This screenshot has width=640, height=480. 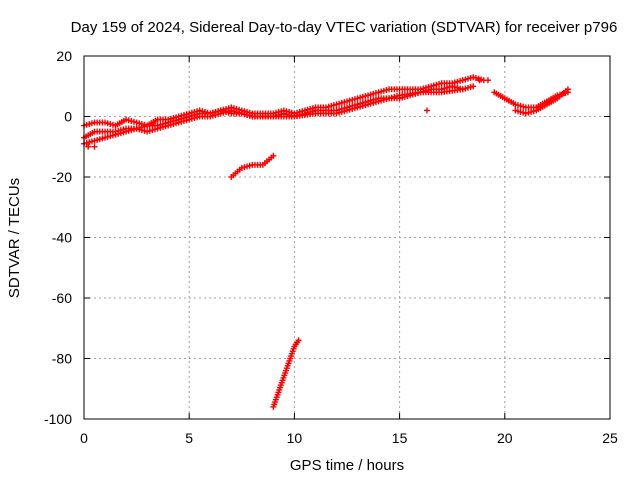 What do you see at coordinates (610, 438) in the screenshot?
I see `x-tick-label: 25` at bounding box center [610, 438].